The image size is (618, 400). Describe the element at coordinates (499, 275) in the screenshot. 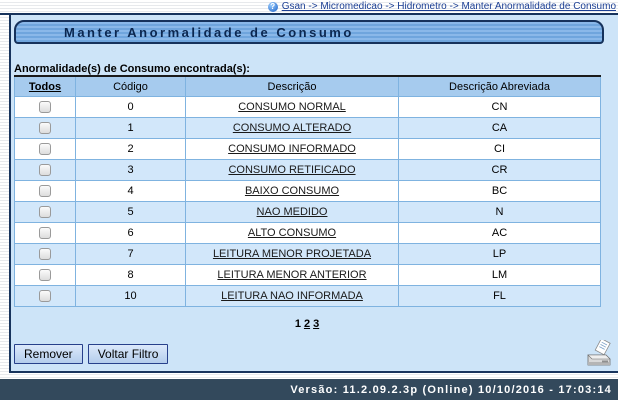

I see `abreviada-cell: LM` at that location.